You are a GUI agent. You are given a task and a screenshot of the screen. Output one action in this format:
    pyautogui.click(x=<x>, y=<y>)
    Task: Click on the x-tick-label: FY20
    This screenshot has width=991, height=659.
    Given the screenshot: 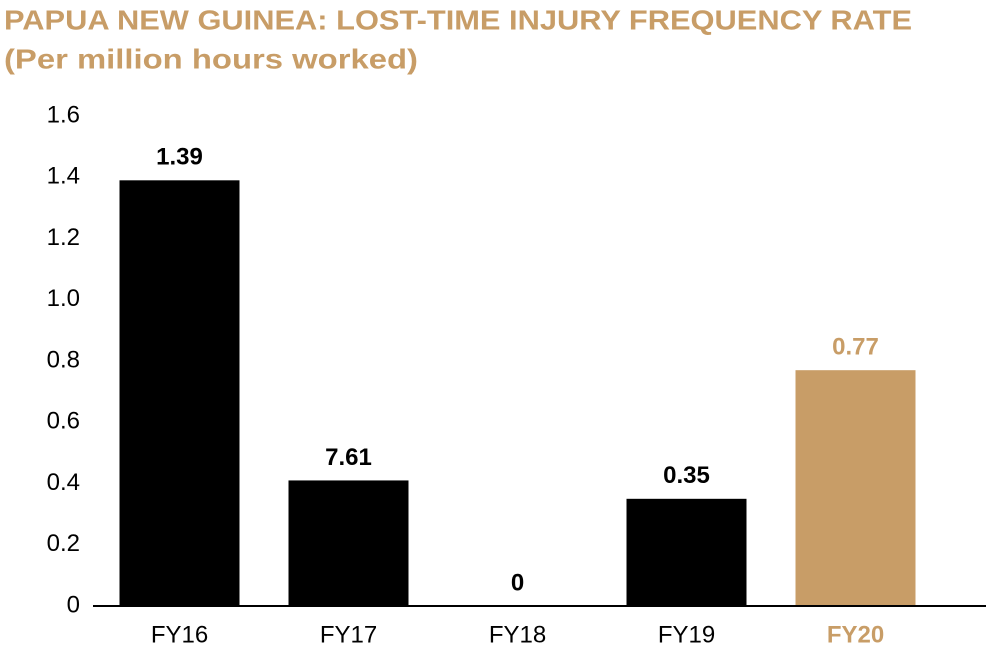 What is the action you would take?
    pyautogui.click(x=855, y=634)
    